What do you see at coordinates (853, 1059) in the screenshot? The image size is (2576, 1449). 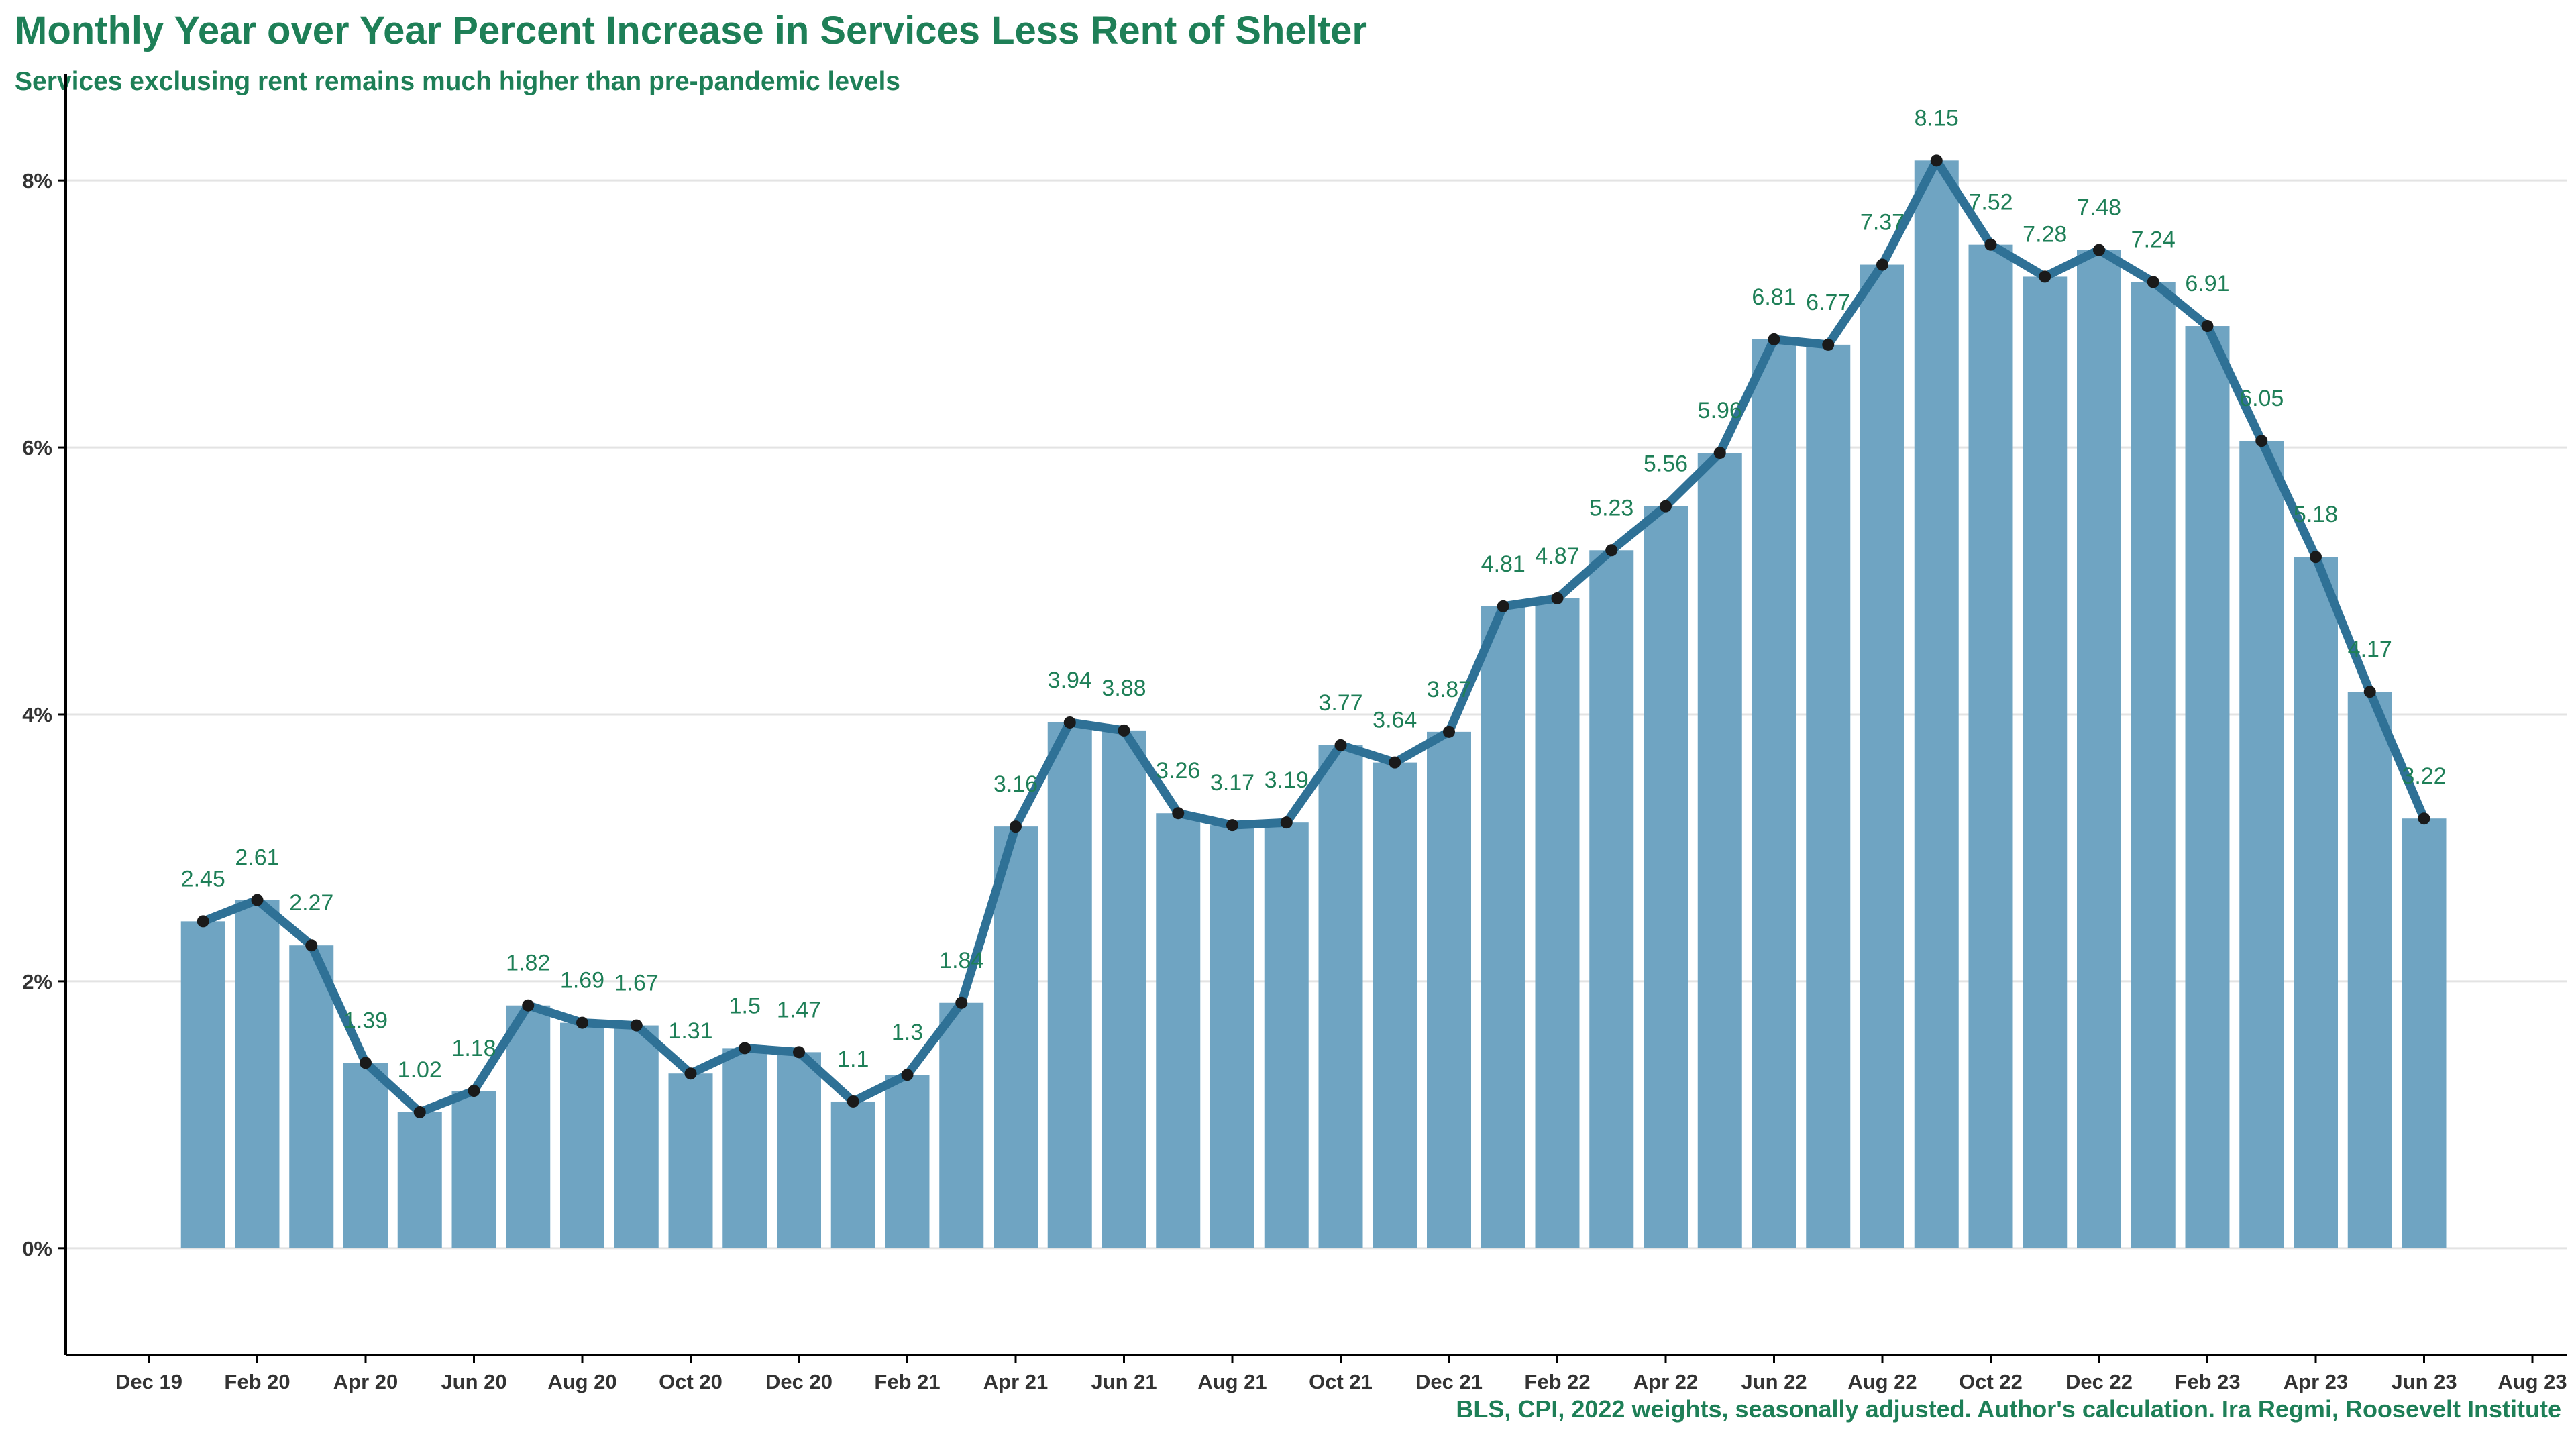 I see `data-label: 1.1` at bounding box center [853, 1059].